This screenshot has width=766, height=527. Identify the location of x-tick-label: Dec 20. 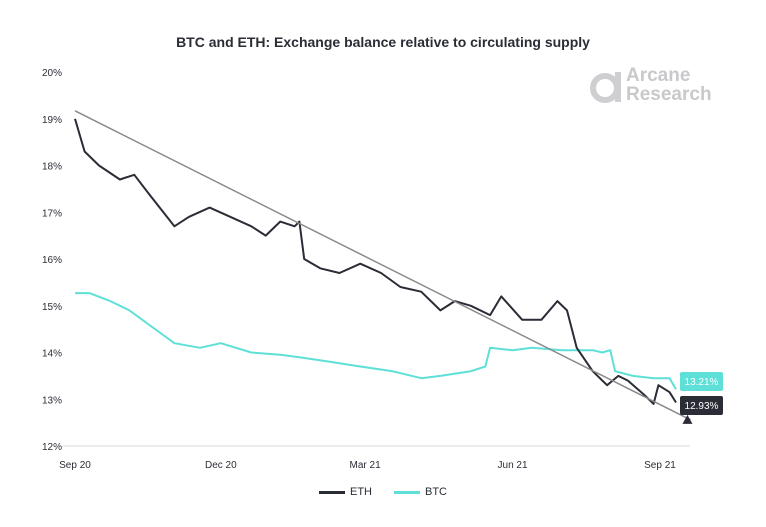
(221, 465).